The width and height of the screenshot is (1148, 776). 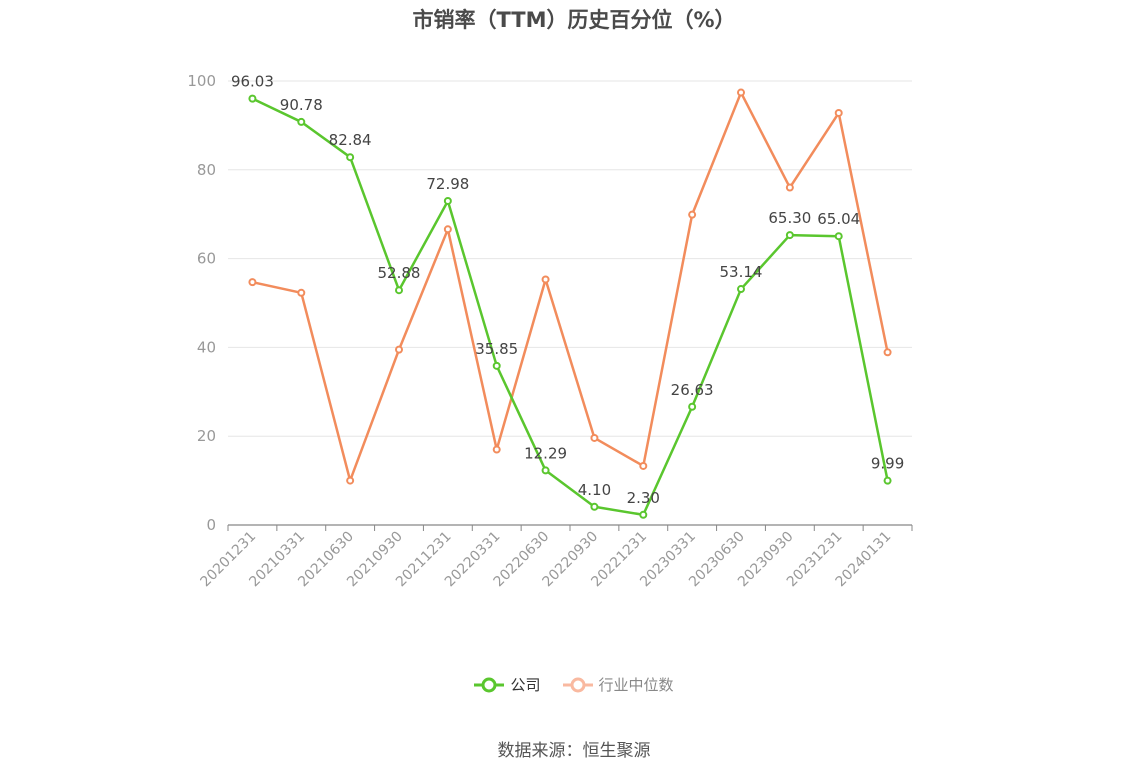 What do you see at coordinates (594, 490) in the screenshot?
I see `data-label: 4.10` at bounding box center [594, 490].